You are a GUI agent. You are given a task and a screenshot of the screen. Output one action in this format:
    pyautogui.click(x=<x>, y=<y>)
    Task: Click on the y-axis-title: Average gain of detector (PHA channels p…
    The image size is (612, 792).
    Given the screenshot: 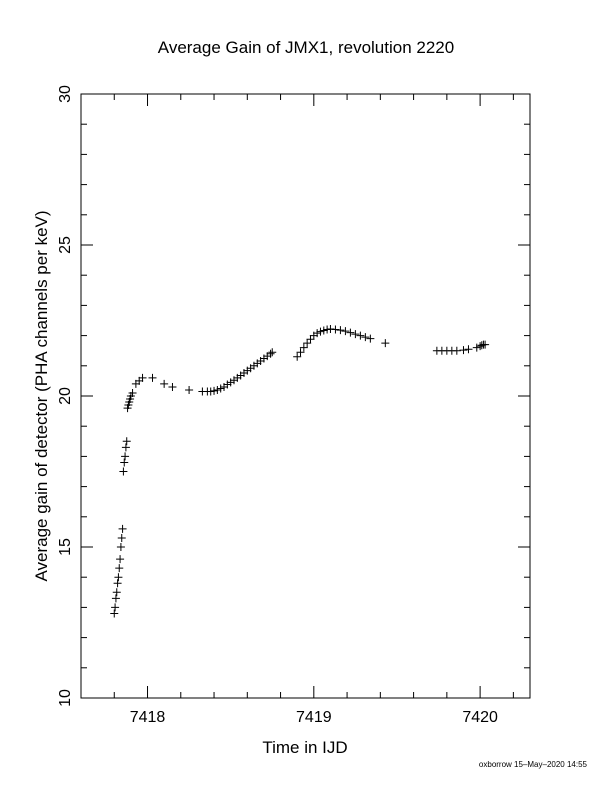 What is the action you would take?
    pyautogui.click(x=41, y=395)
    